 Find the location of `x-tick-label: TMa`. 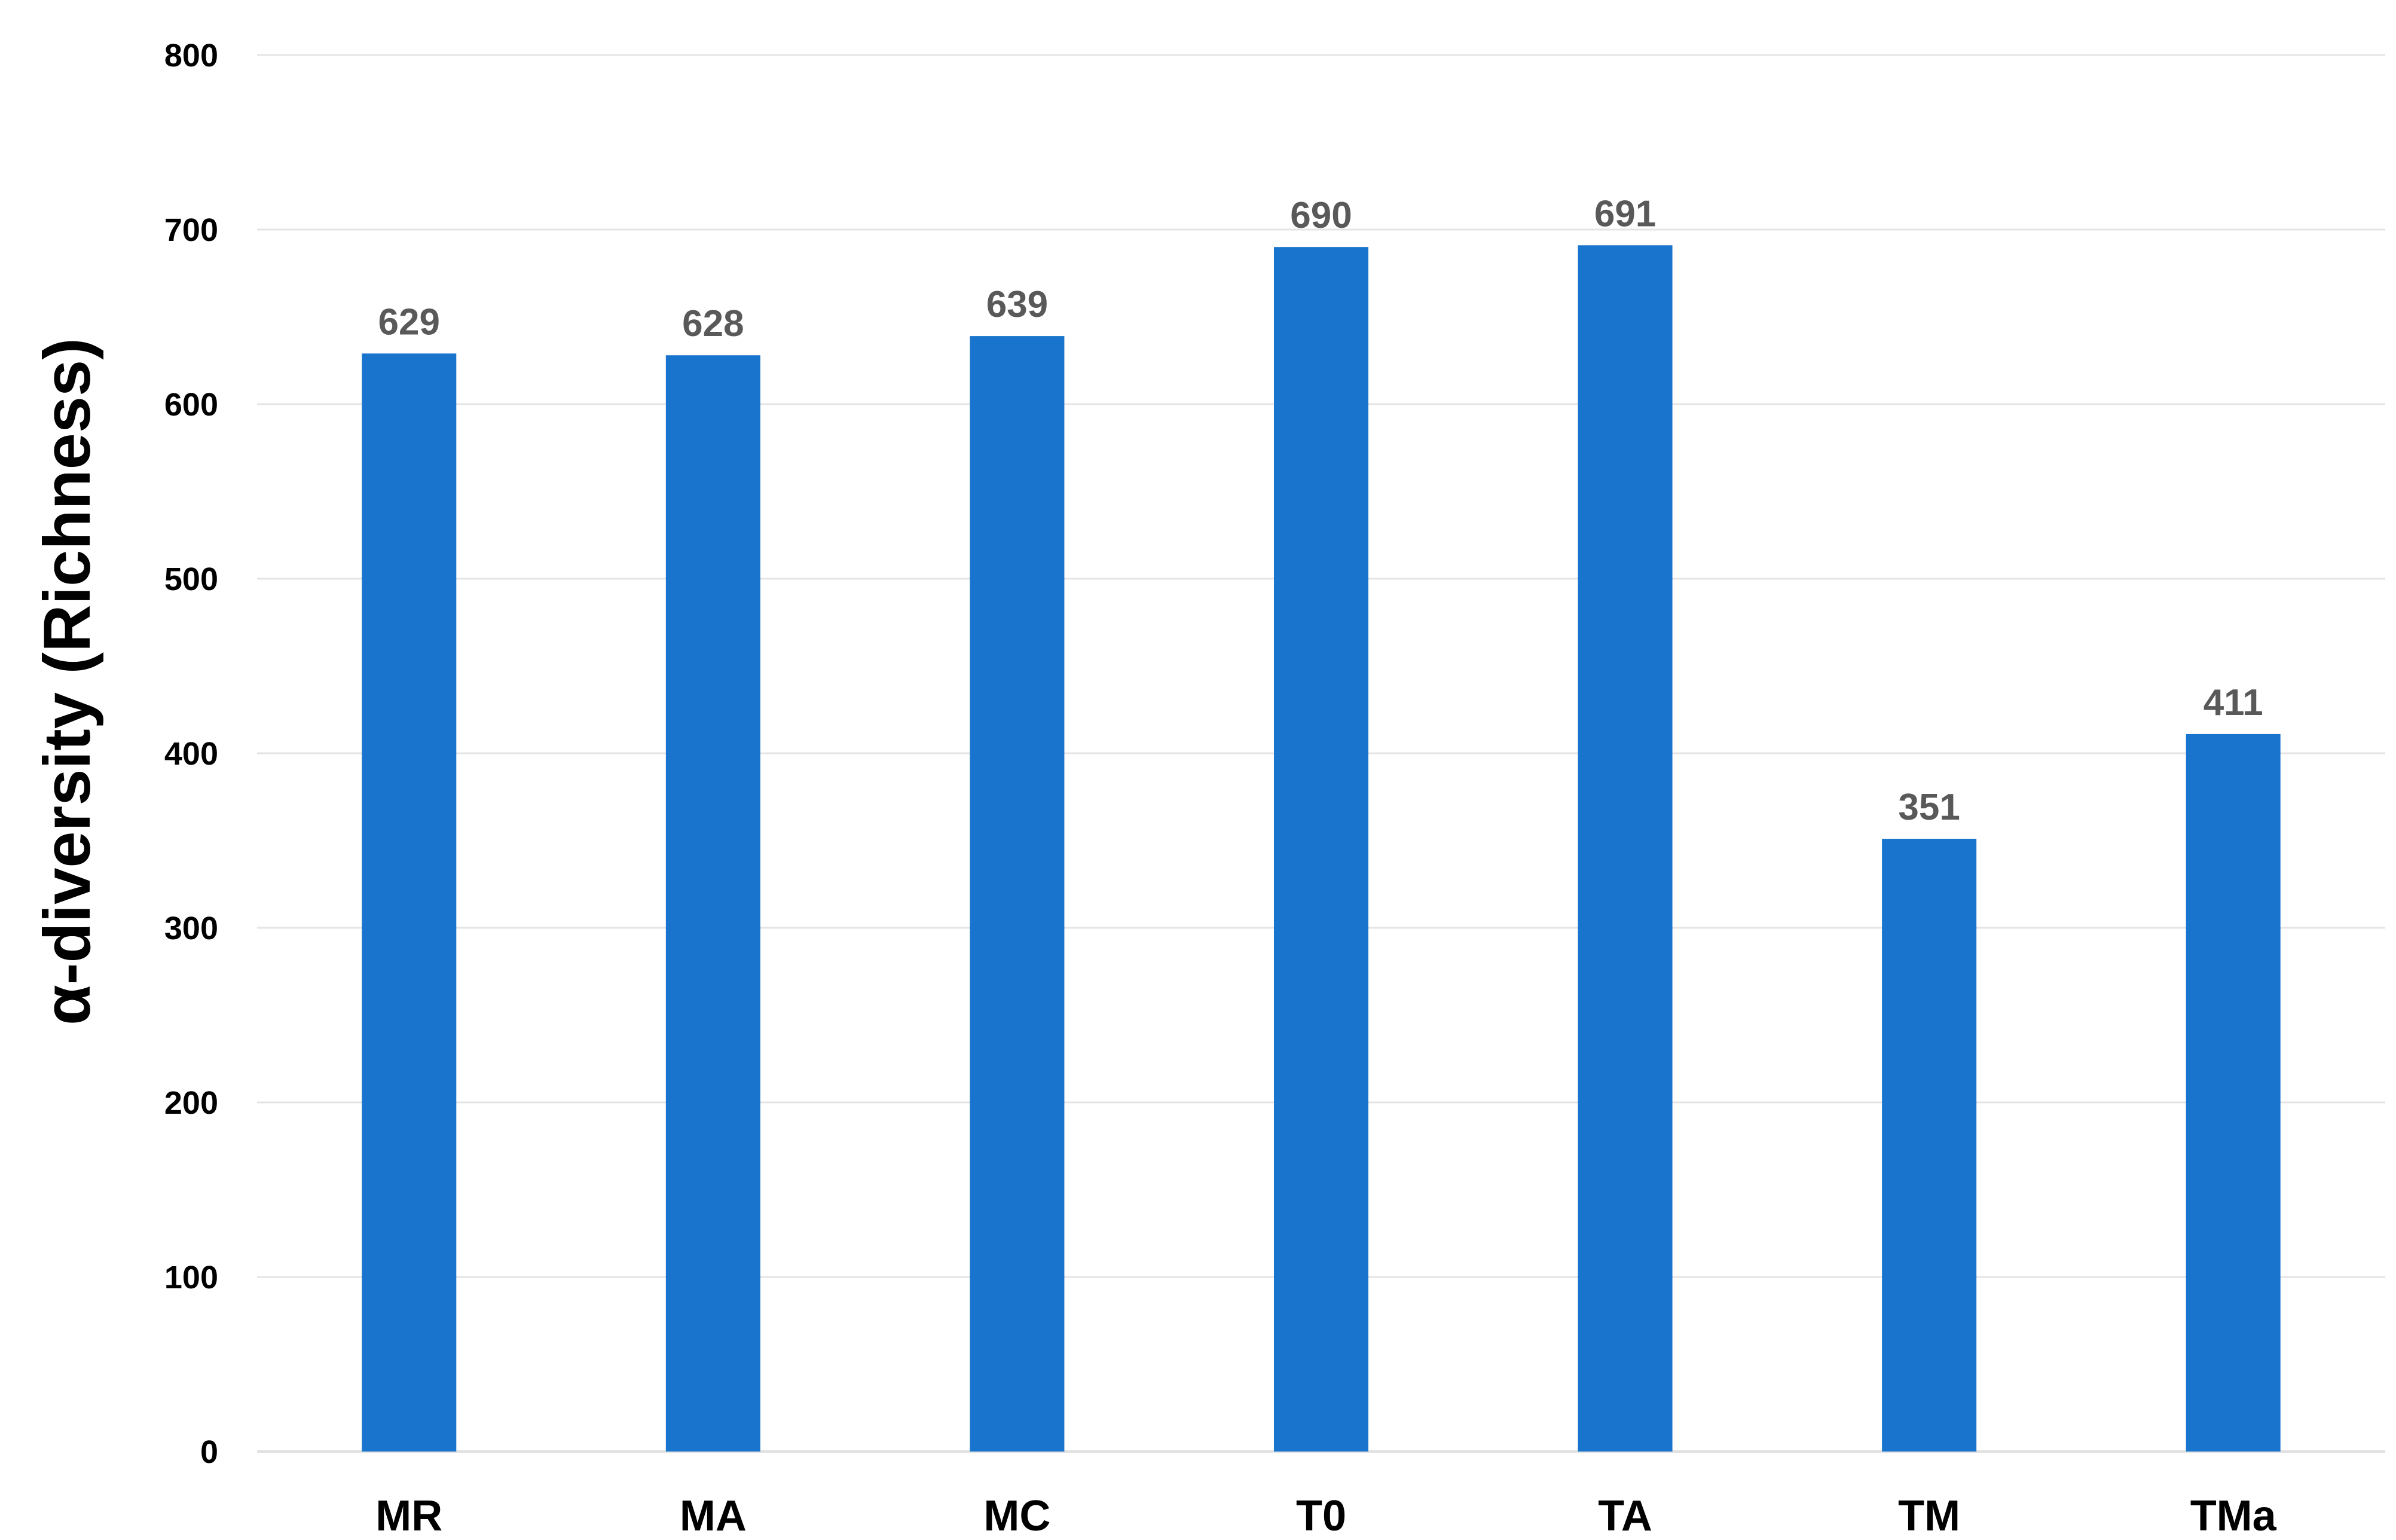

x-tick-label: TMa is located at coordinates (2233, 1516).